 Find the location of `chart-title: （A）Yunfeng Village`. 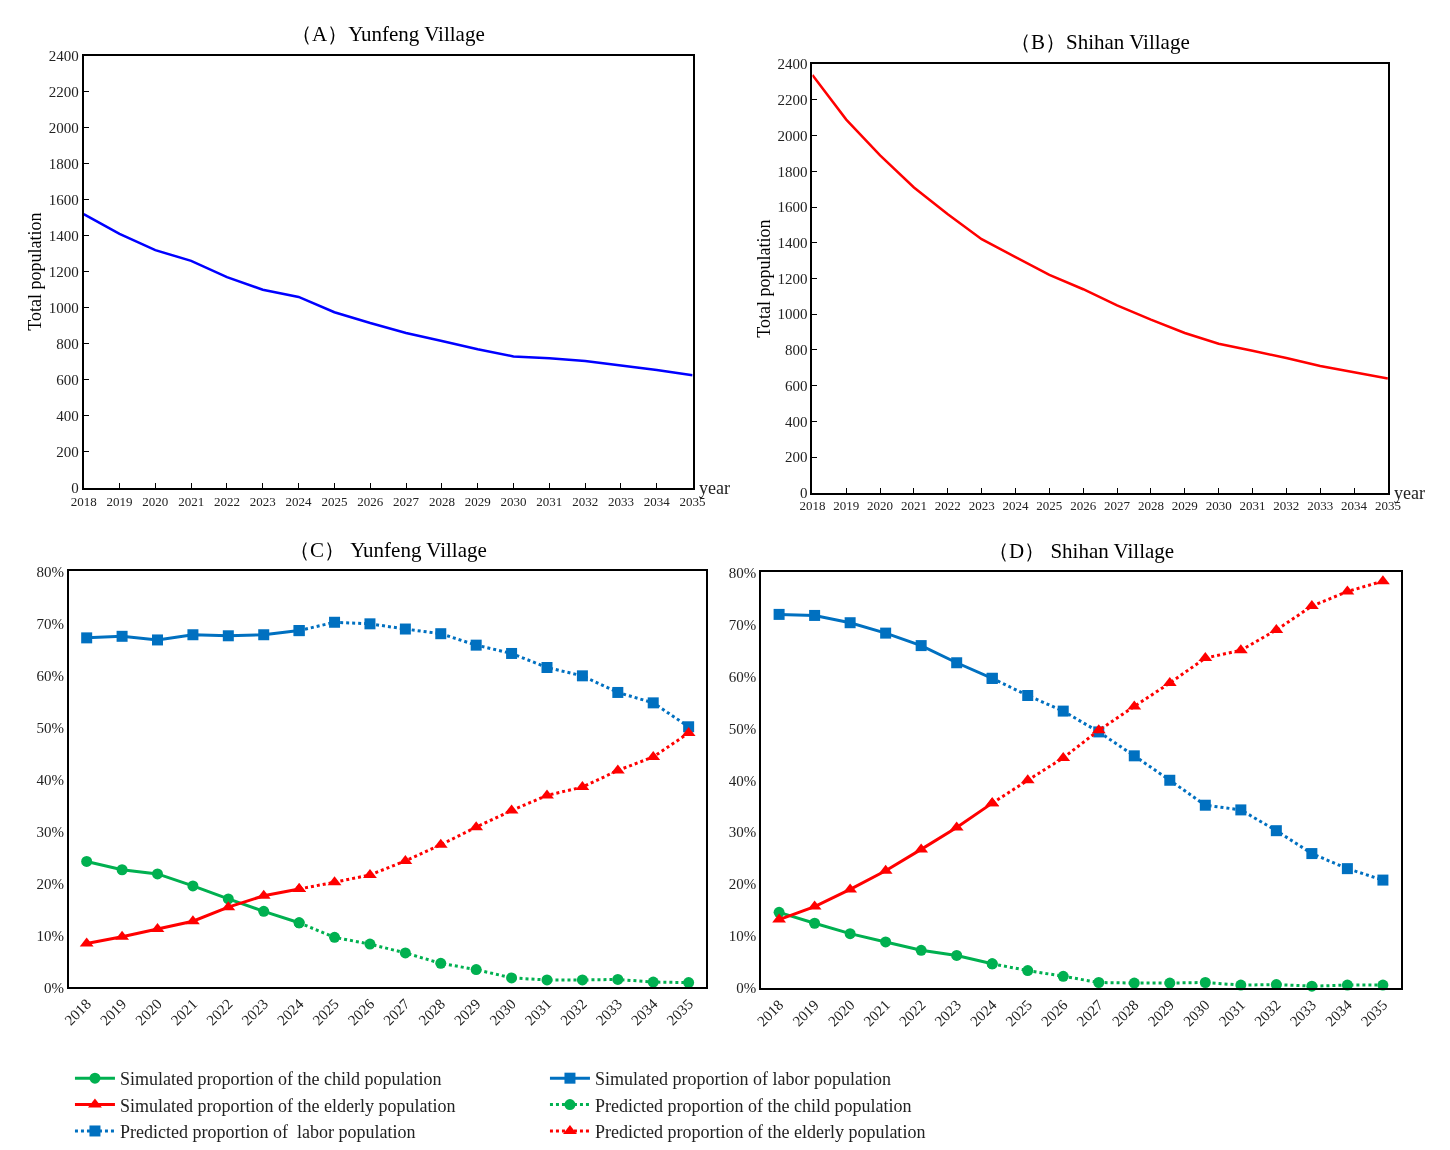

chart-title: （A）Yunfeng Village is located at coordinates (388, 34).